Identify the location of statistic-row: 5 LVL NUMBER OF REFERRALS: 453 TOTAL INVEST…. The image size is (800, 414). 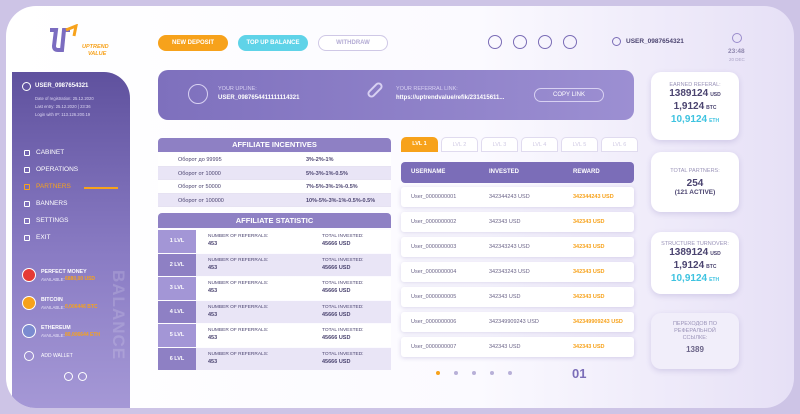
(274, 335).